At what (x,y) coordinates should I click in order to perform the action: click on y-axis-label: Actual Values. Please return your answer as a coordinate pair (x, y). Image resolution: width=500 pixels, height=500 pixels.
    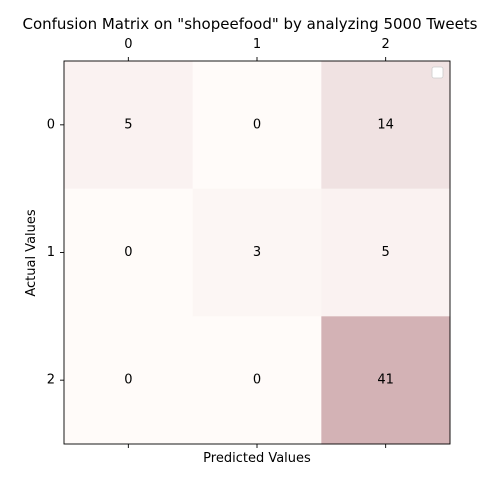
    Looking at the image, I should click on (31, 253).